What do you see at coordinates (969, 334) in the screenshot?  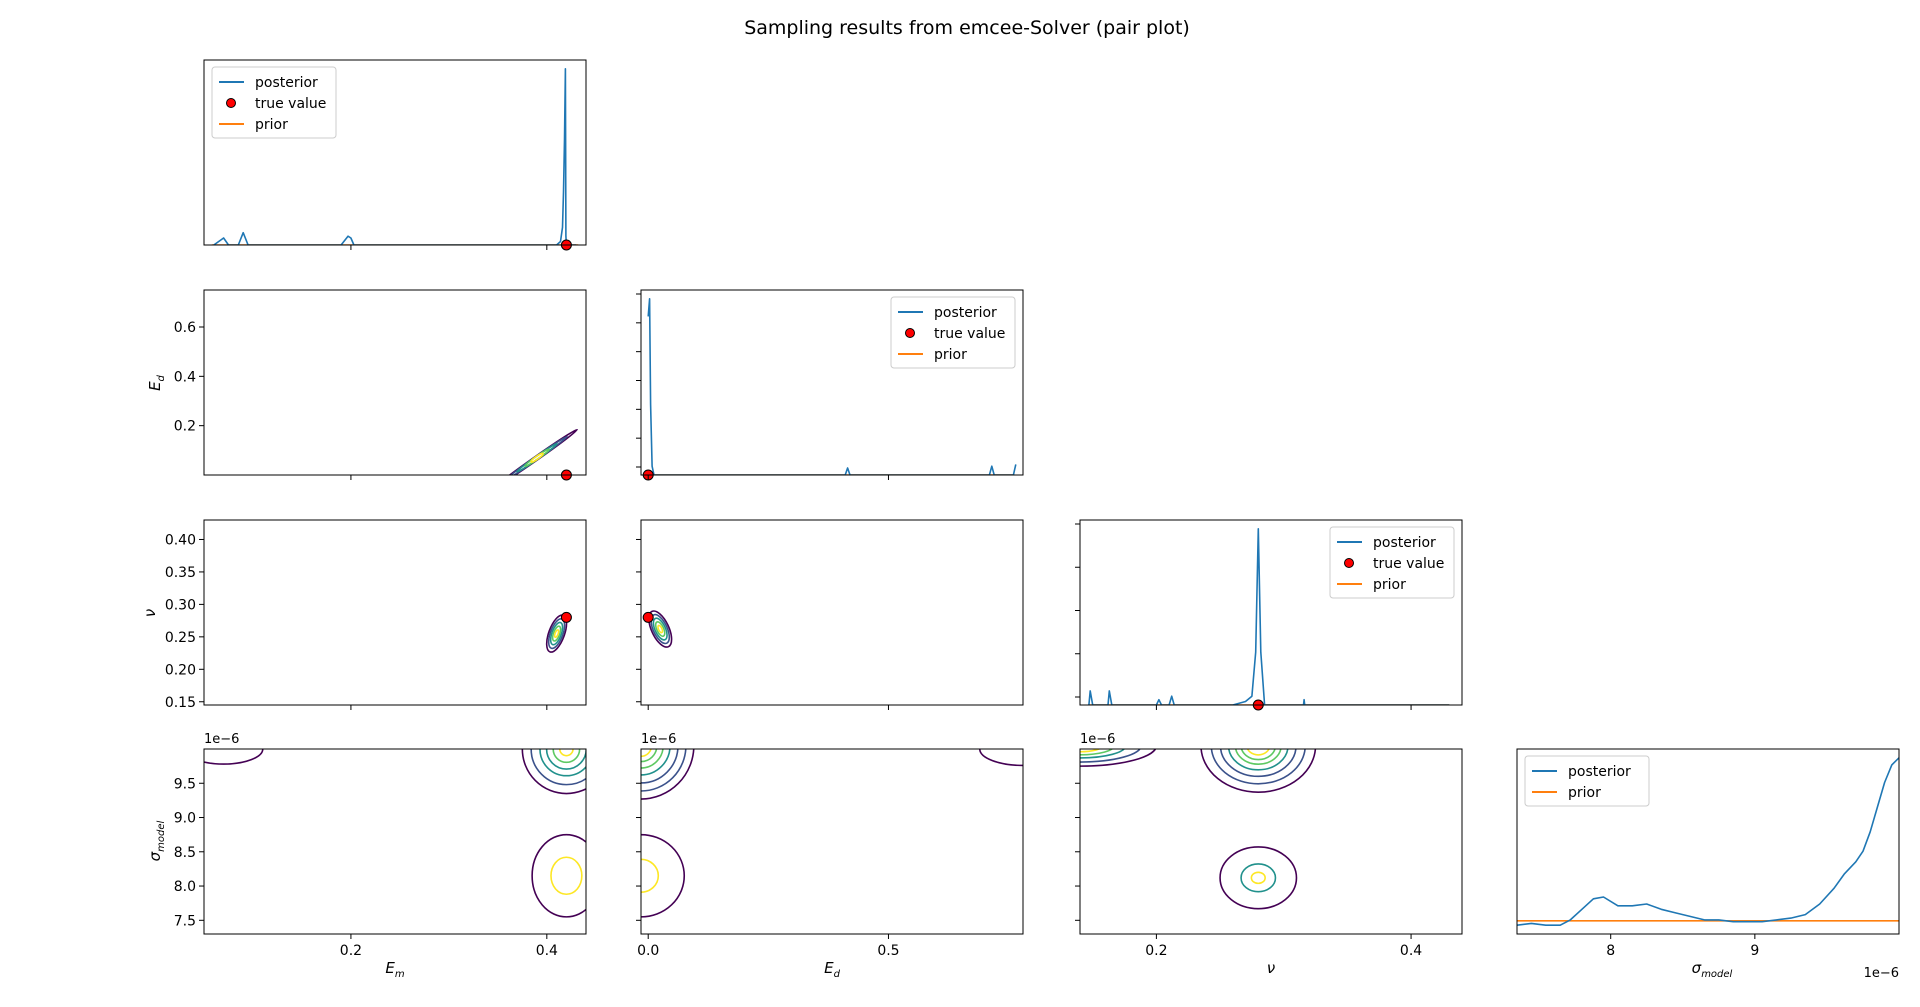 I see `legend-true_value-label: true value` at bounding box center [969, 334].